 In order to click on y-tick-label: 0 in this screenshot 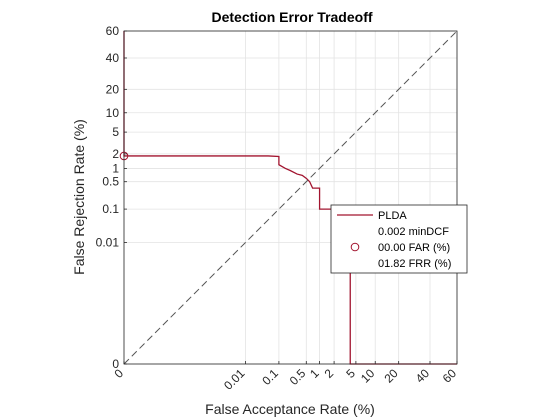, I will do `click(115, 364)`.